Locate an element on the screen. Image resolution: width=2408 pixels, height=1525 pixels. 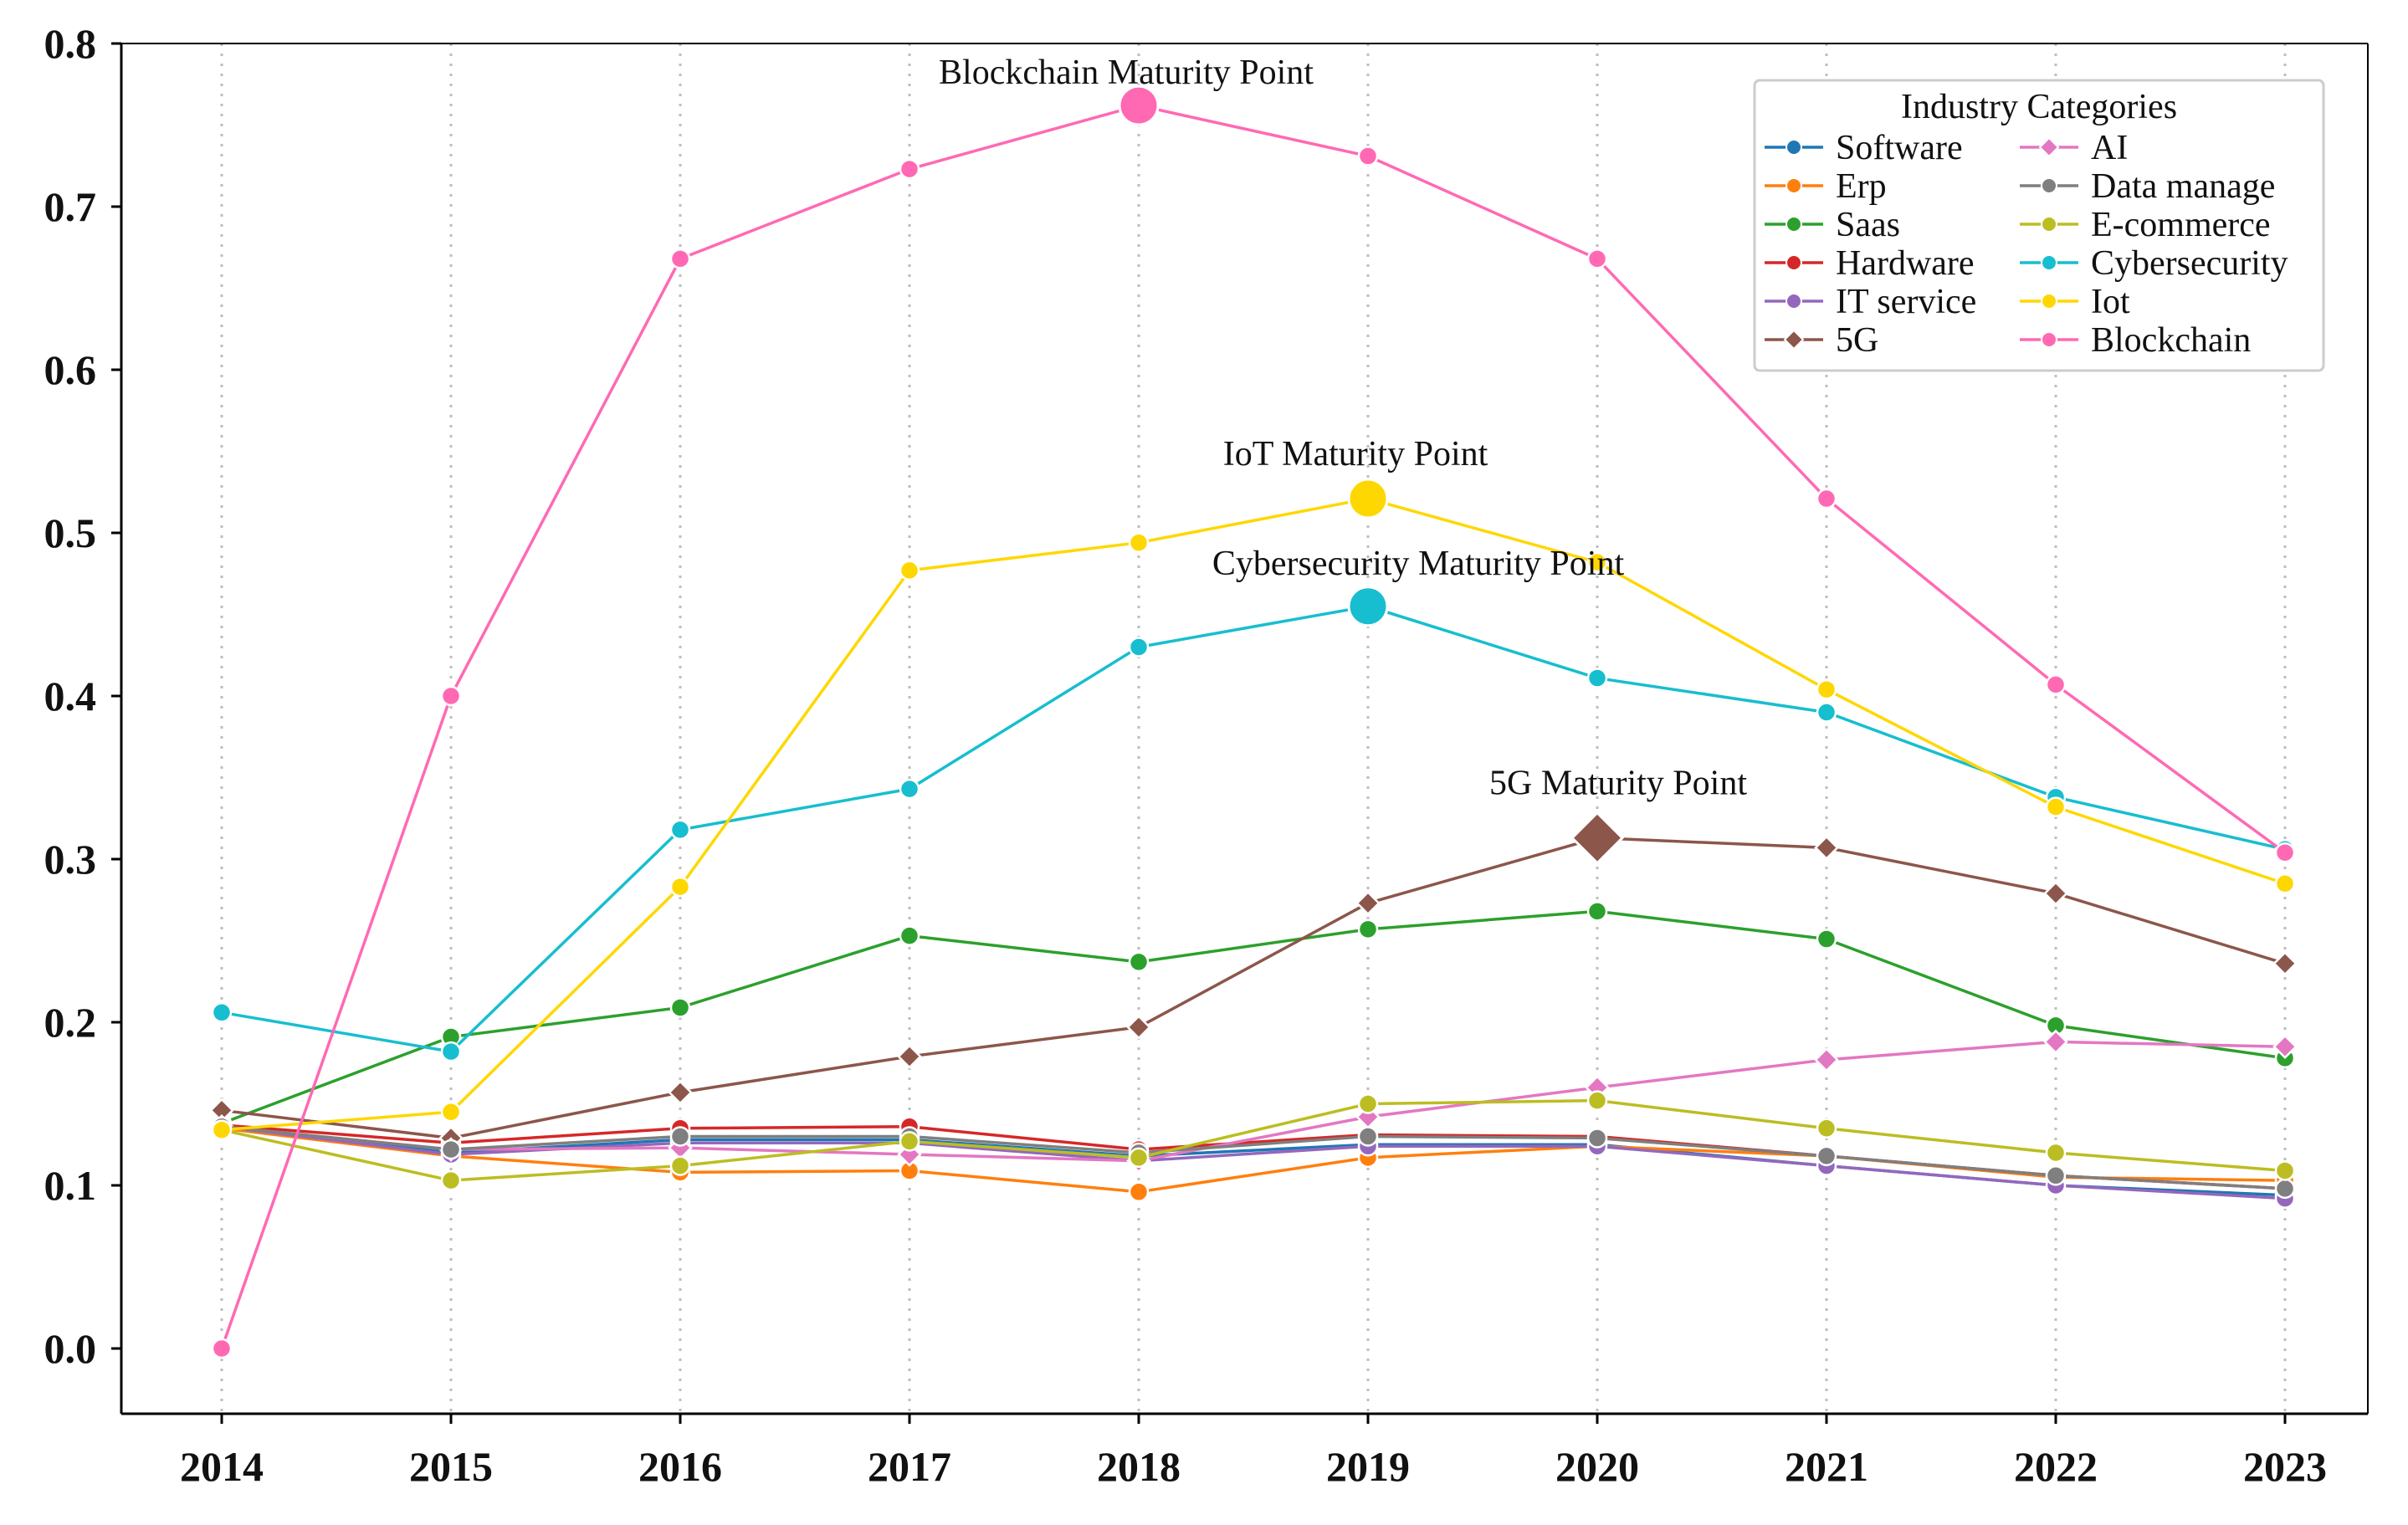
legend-marker-ai is located at coordinates (2049, 147).